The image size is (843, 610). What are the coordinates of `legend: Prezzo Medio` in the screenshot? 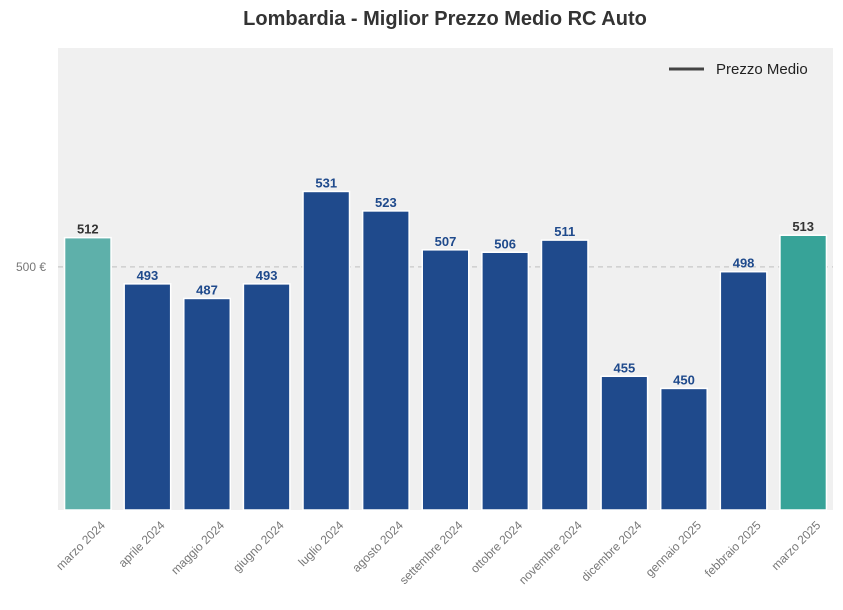 It's located at (738, 69).